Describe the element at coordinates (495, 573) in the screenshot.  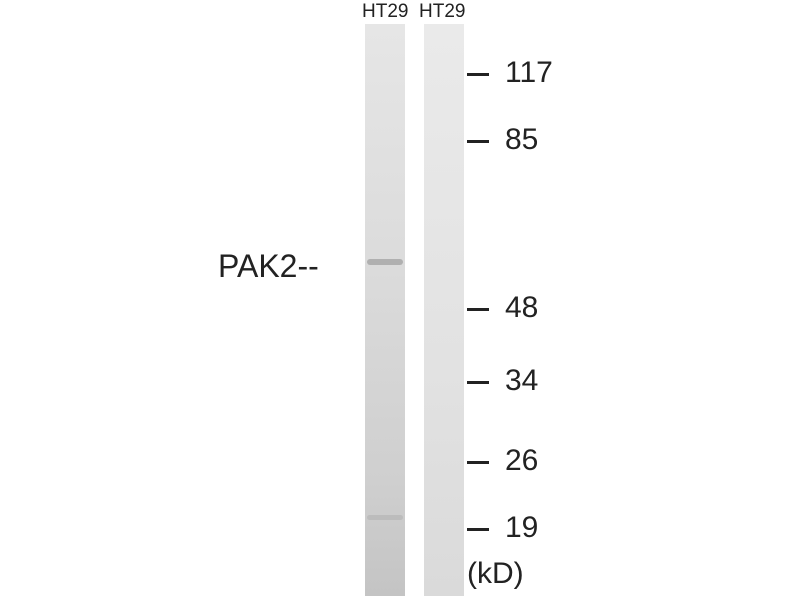
I see `unit-label: (kD)` at that location.